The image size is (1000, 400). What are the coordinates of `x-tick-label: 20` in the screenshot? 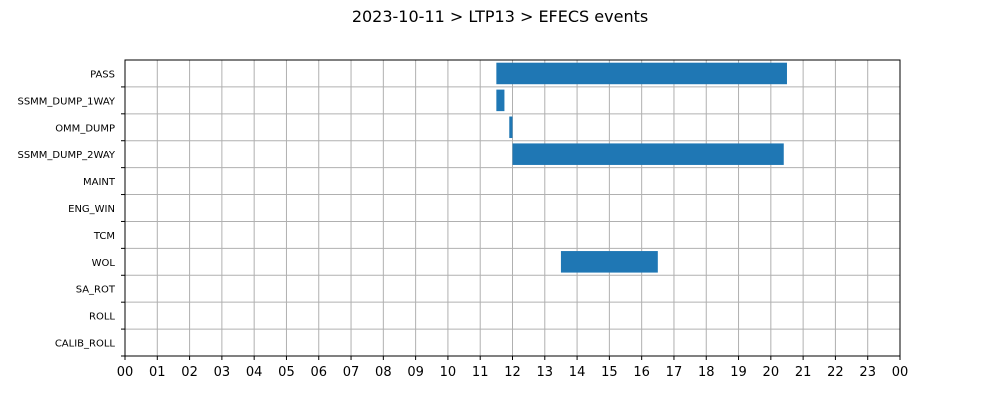 It's located at (771, 372).